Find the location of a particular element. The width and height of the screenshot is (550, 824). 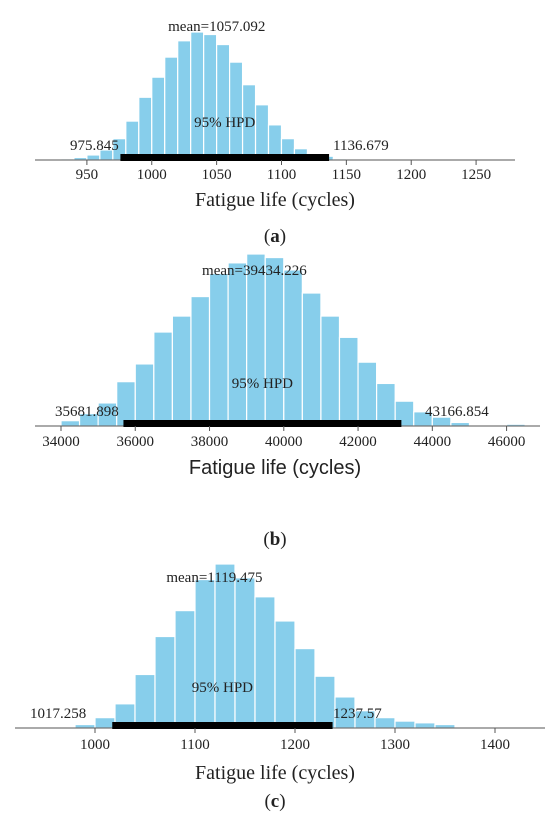

hpd-lower-bound-label: 1017.258 is located at coordinates (58, 714).